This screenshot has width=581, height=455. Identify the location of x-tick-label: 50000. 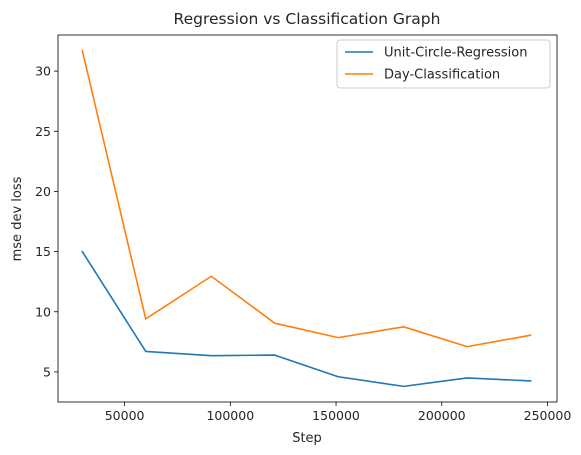
(125, 415).